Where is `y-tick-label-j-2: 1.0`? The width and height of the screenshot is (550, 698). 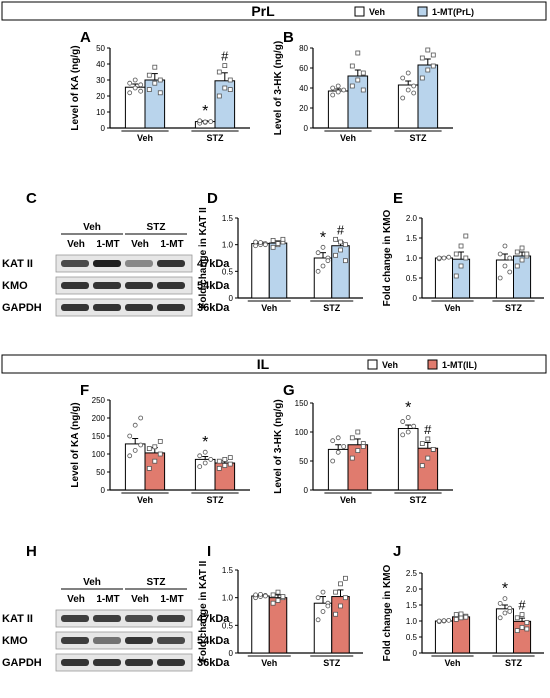 y-tick-label-j-2: 1.0 is located at coordinates (412, 621).